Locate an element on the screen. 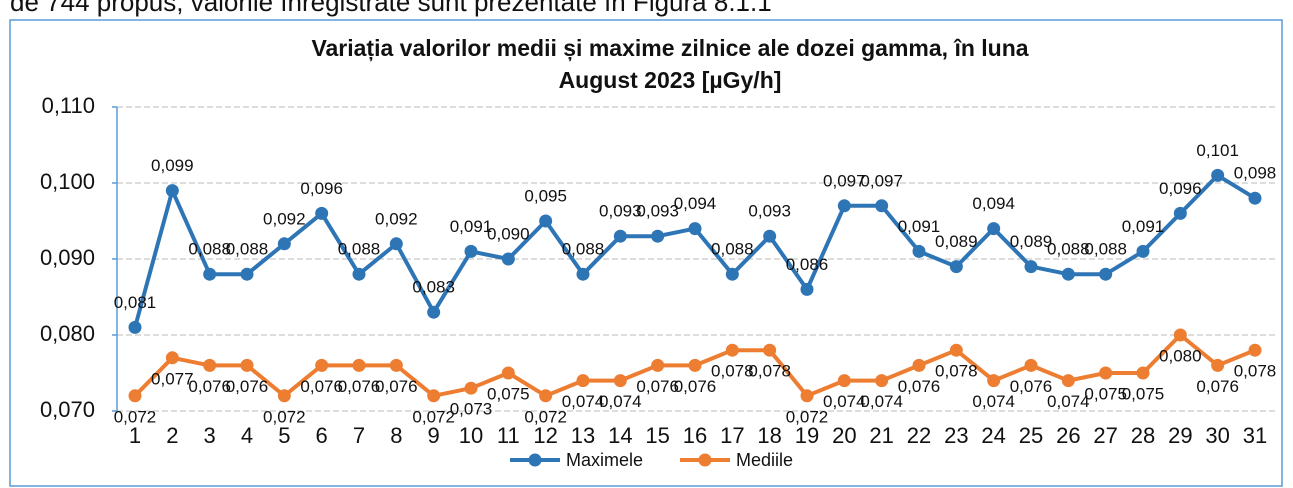 The image size is (1293, 488). x-tick-label: 4 is located at coordinates (247, 435).